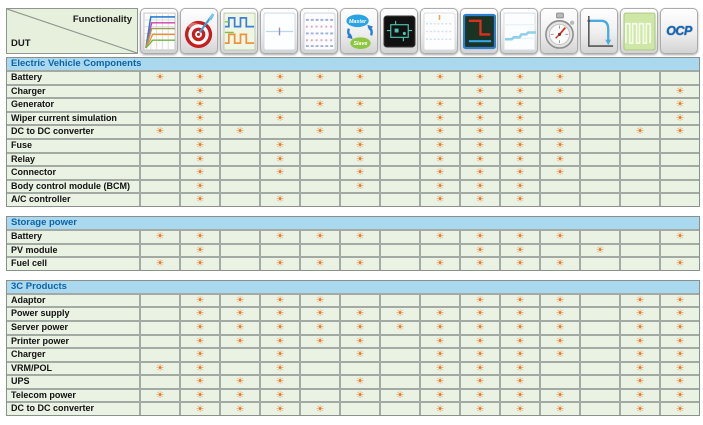 This screenshot has height=425, width=703. What do you see at coordinates (599, 31) in the screenshot?
I see `current-limit-curve-icon` at bounding box center [599, 31].